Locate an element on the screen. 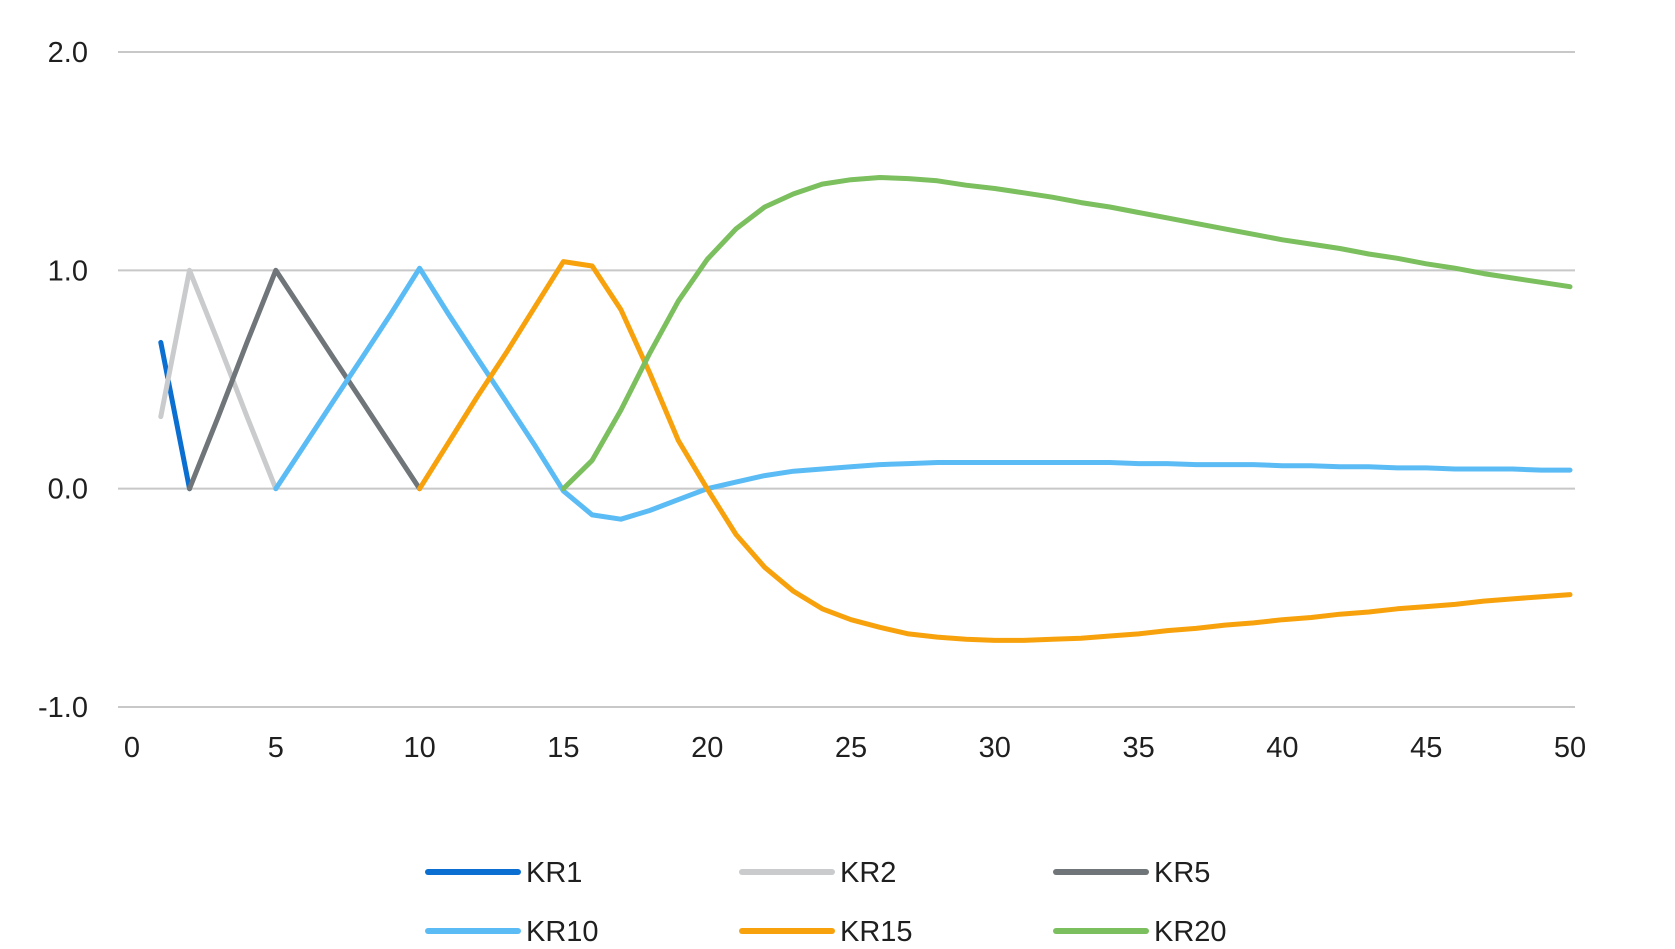  x-tick-label: 40 is located at coordinates (1282, 748).